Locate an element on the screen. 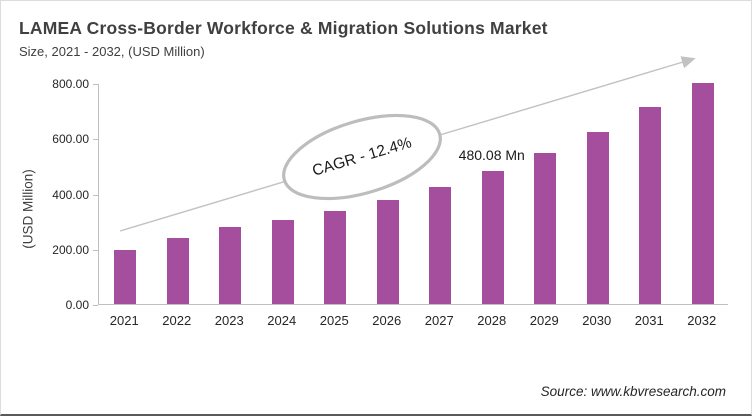  x-label-2023: 2023 is located at coordinates (229, 320).